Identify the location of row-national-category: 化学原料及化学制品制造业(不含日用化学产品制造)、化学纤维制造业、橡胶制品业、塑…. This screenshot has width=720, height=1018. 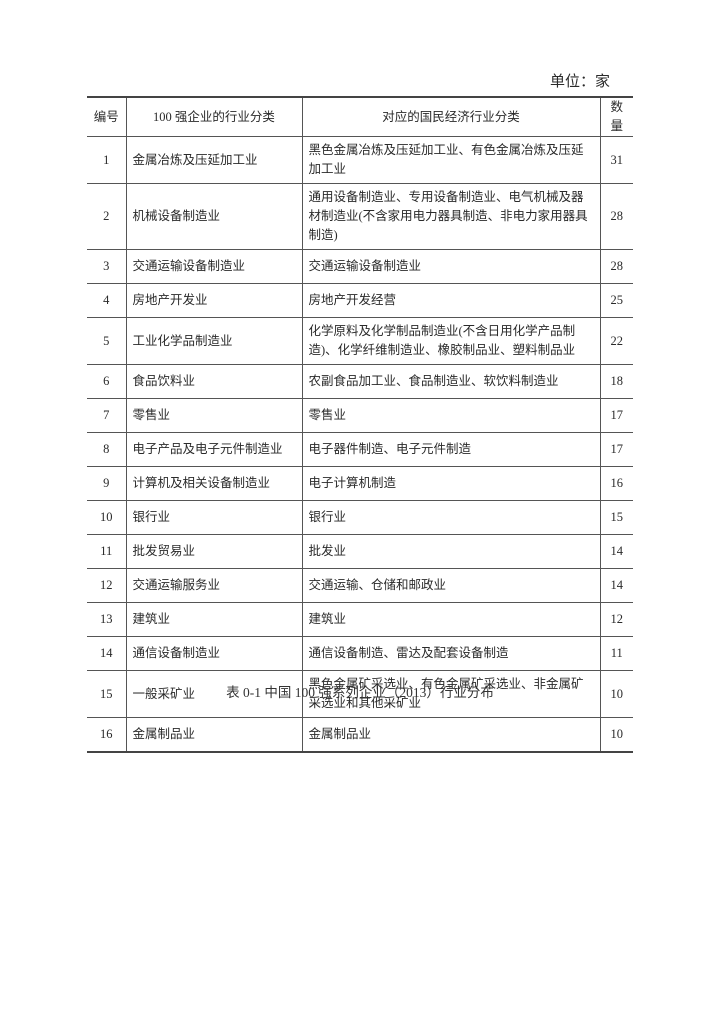
(451, 341).